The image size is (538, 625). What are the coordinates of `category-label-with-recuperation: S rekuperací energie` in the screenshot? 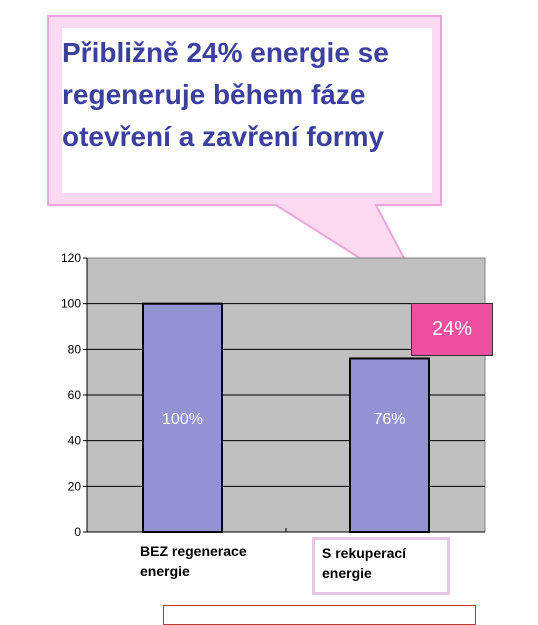 It's located at (364, 563).